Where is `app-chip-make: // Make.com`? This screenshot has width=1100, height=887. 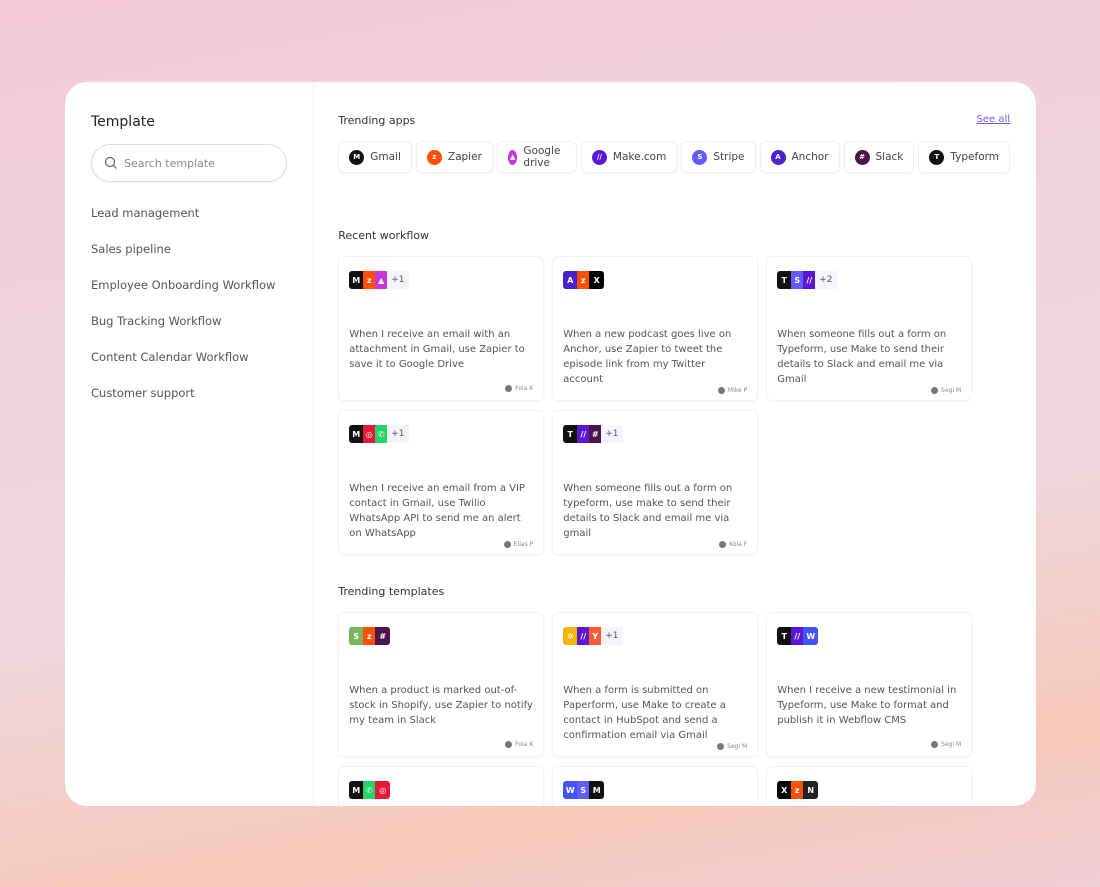
app-chip-make: // Make.com is located at coordinates (629, 157).